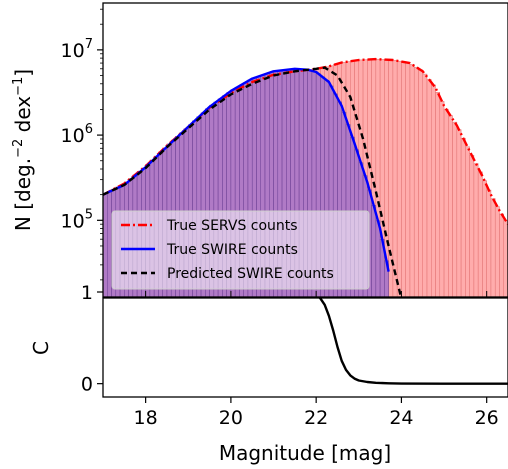 This screenshot has width=508, height=469. What do you see at coordinates (87, 385) in the screenshot?
I see `c-tick-label: 0` at bounding box center [87, 385].